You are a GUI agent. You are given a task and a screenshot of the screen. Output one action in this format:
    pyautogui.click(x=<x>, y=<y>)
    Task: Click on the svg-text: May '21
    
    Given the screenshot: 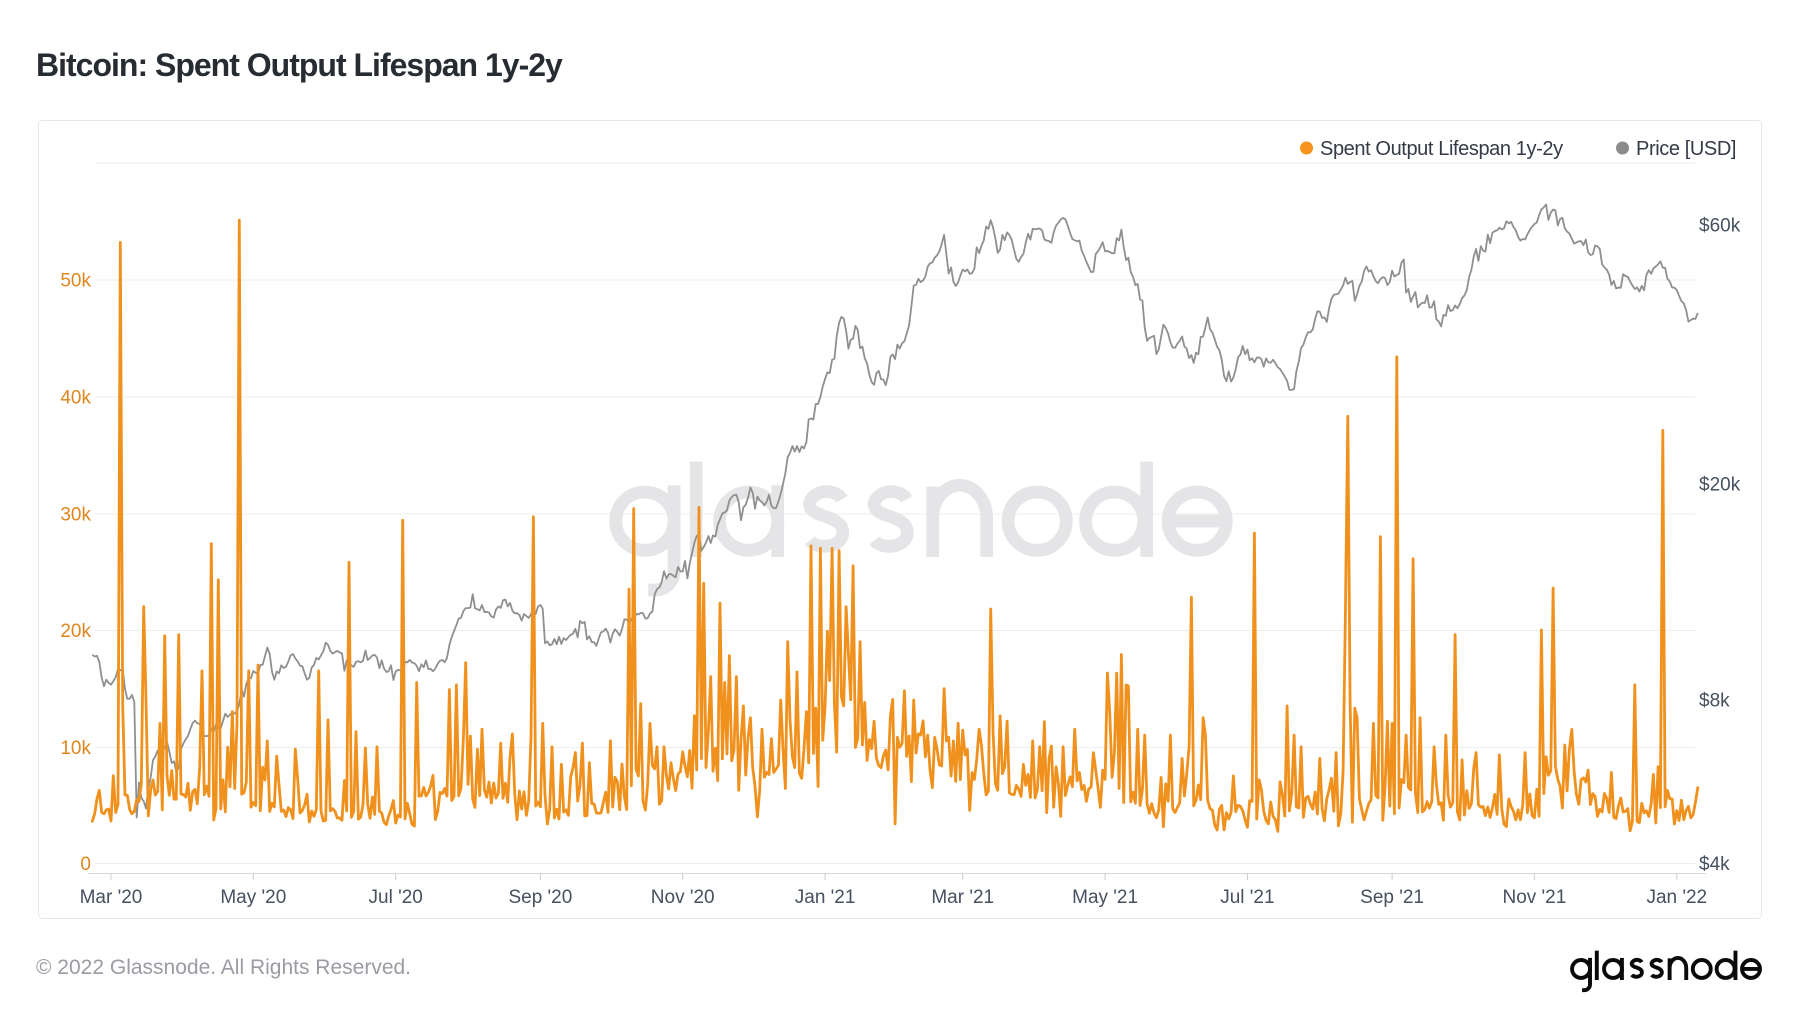 What is the action you would take?
    pyautogui.click(x=1105, y=897)
    